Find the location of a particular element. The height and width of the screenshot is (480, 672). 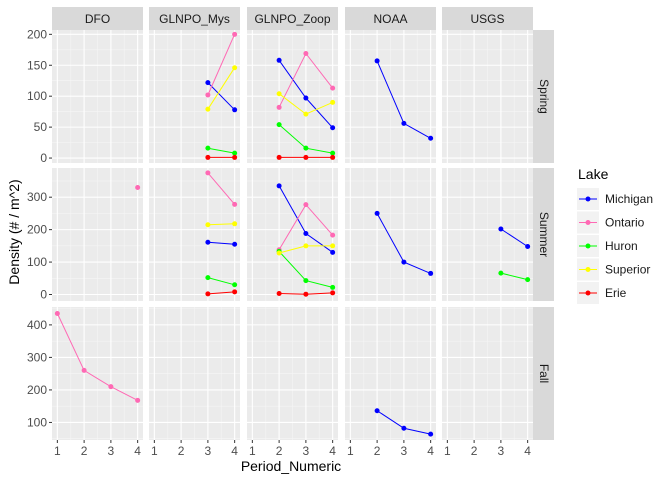

facet-strip-glnpo-mys is located at coordinates (194, 18).